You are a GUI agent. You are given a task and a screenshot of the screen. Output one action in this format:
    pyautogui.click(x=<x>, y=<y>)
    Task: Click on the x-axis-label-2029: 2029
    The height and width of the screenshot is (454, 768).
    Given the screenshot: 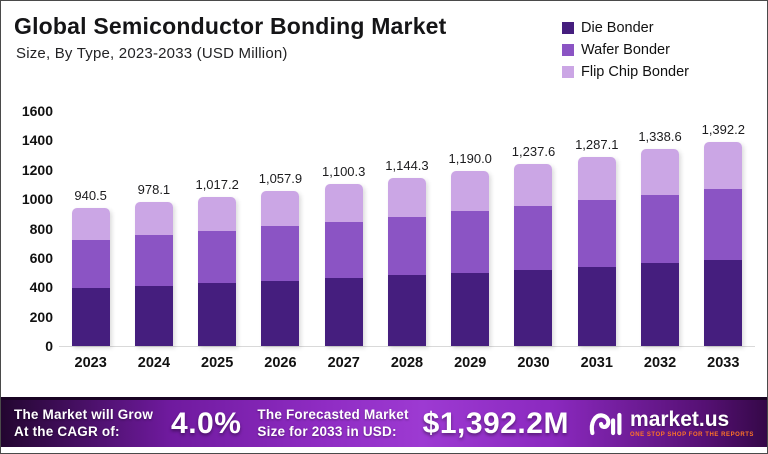 What is the action you would take?
    pyautogui.click(x=470, y=363)
    